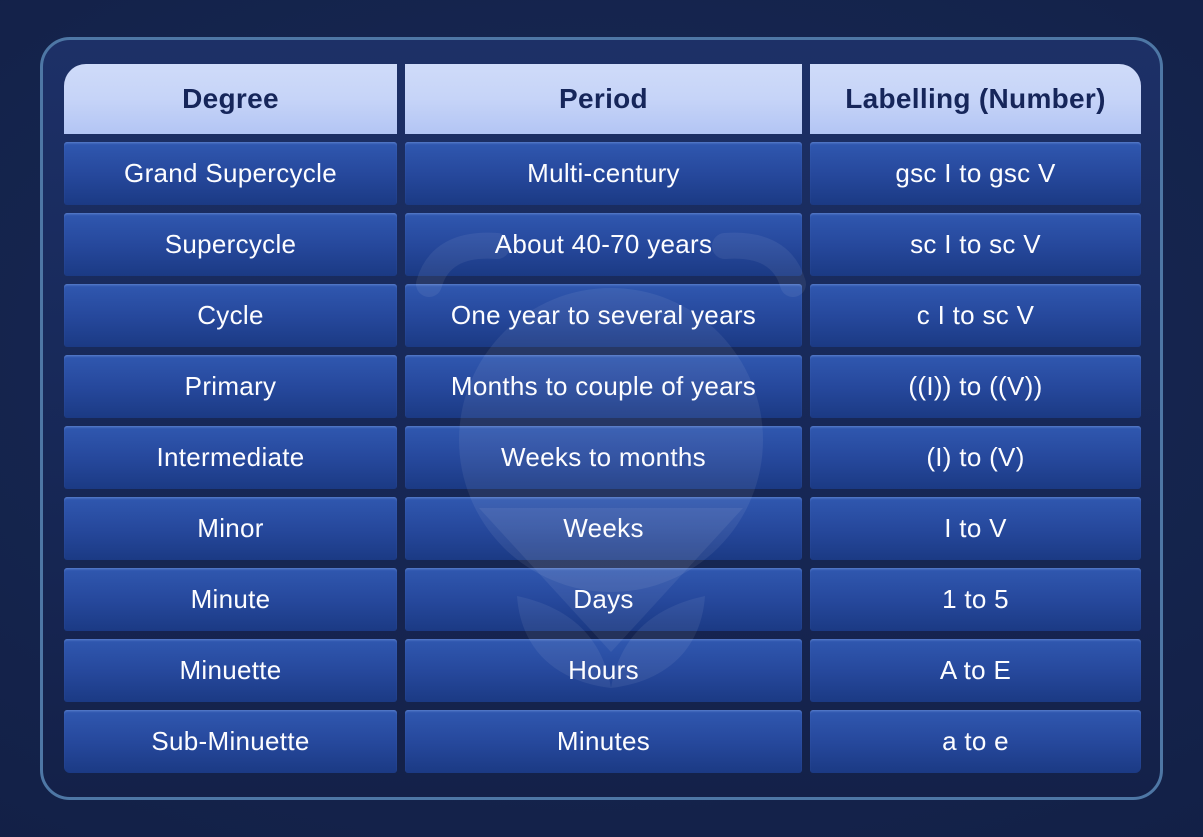  What do you see at coordinates (975, 599) in the screenshot?
I see `cell-labelling: 1 to 5` at bounding box center [975, 599].